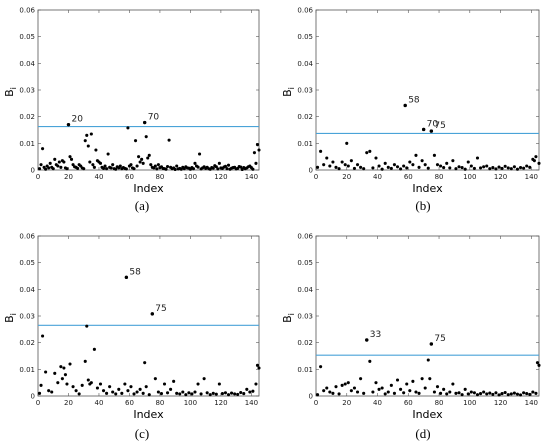 Image resolution: width=550 pixels, height=447 pixels. I want to click on point-annotation: 58, so click(135, 272).